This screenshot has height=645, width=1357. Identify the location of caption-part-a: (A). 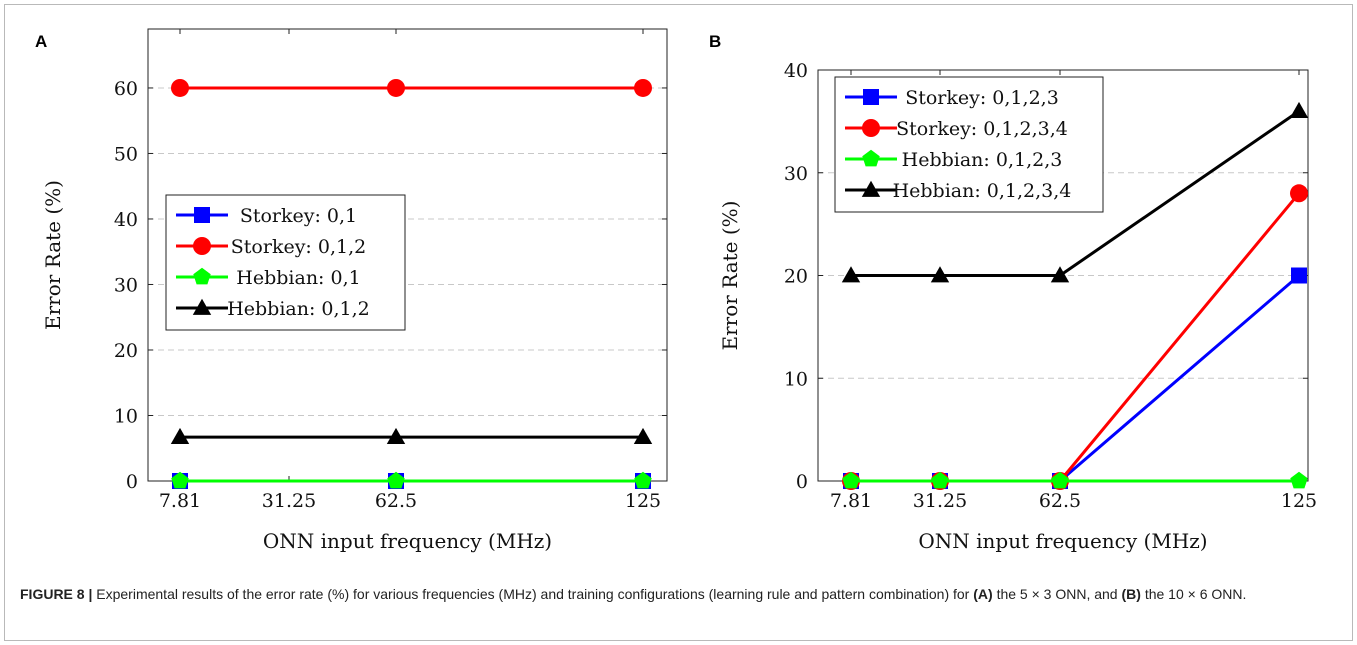
(983, 594).